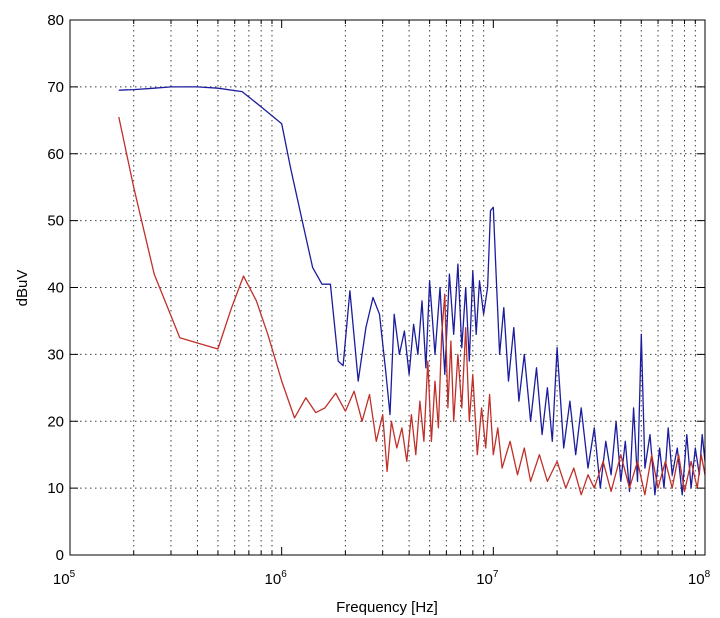 This screenshot has height=618, width=720. What do you see at coordinates (382, 578) in the screenshot?
I see `x-tick-labels: 10⁵ 10⁶ 10⁷ 10⁸` at bounding box center [382, 578].